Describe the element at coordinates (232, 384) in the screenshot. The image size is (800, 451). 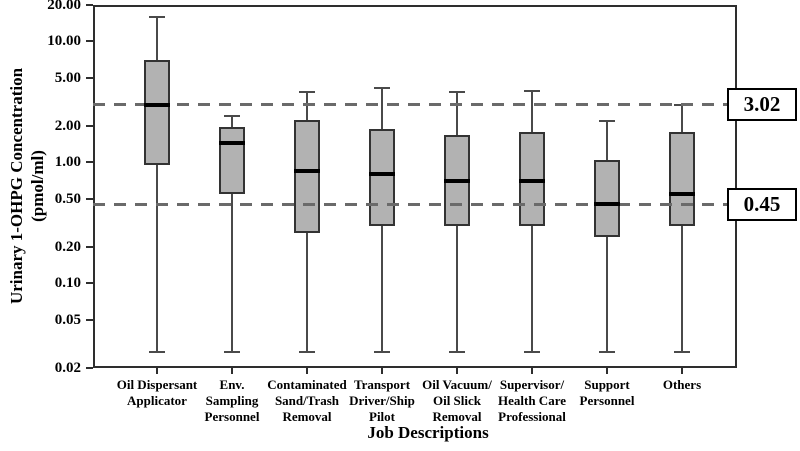
I see `category-label-line: Env.` at that location.